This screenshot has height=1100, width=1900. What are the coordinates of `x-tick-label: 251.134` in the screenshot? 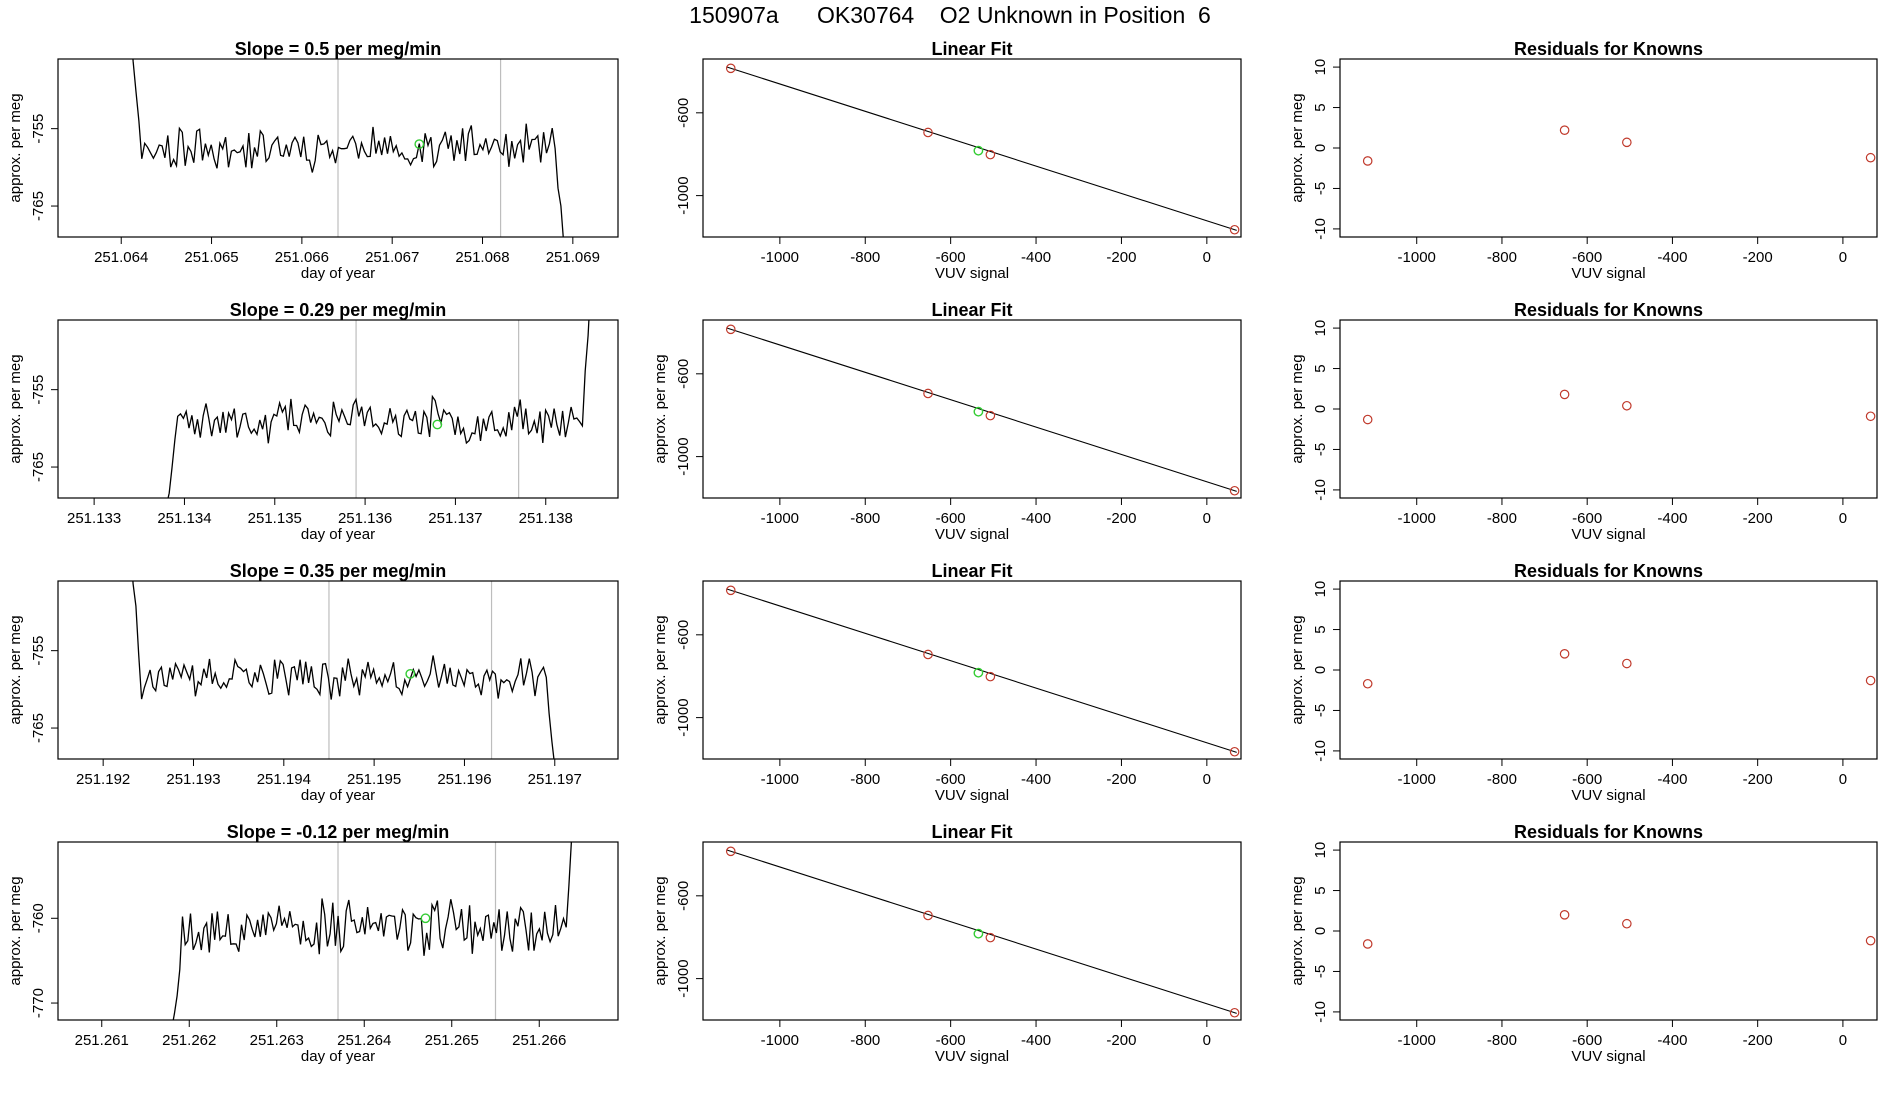 It's located at (184, 518).